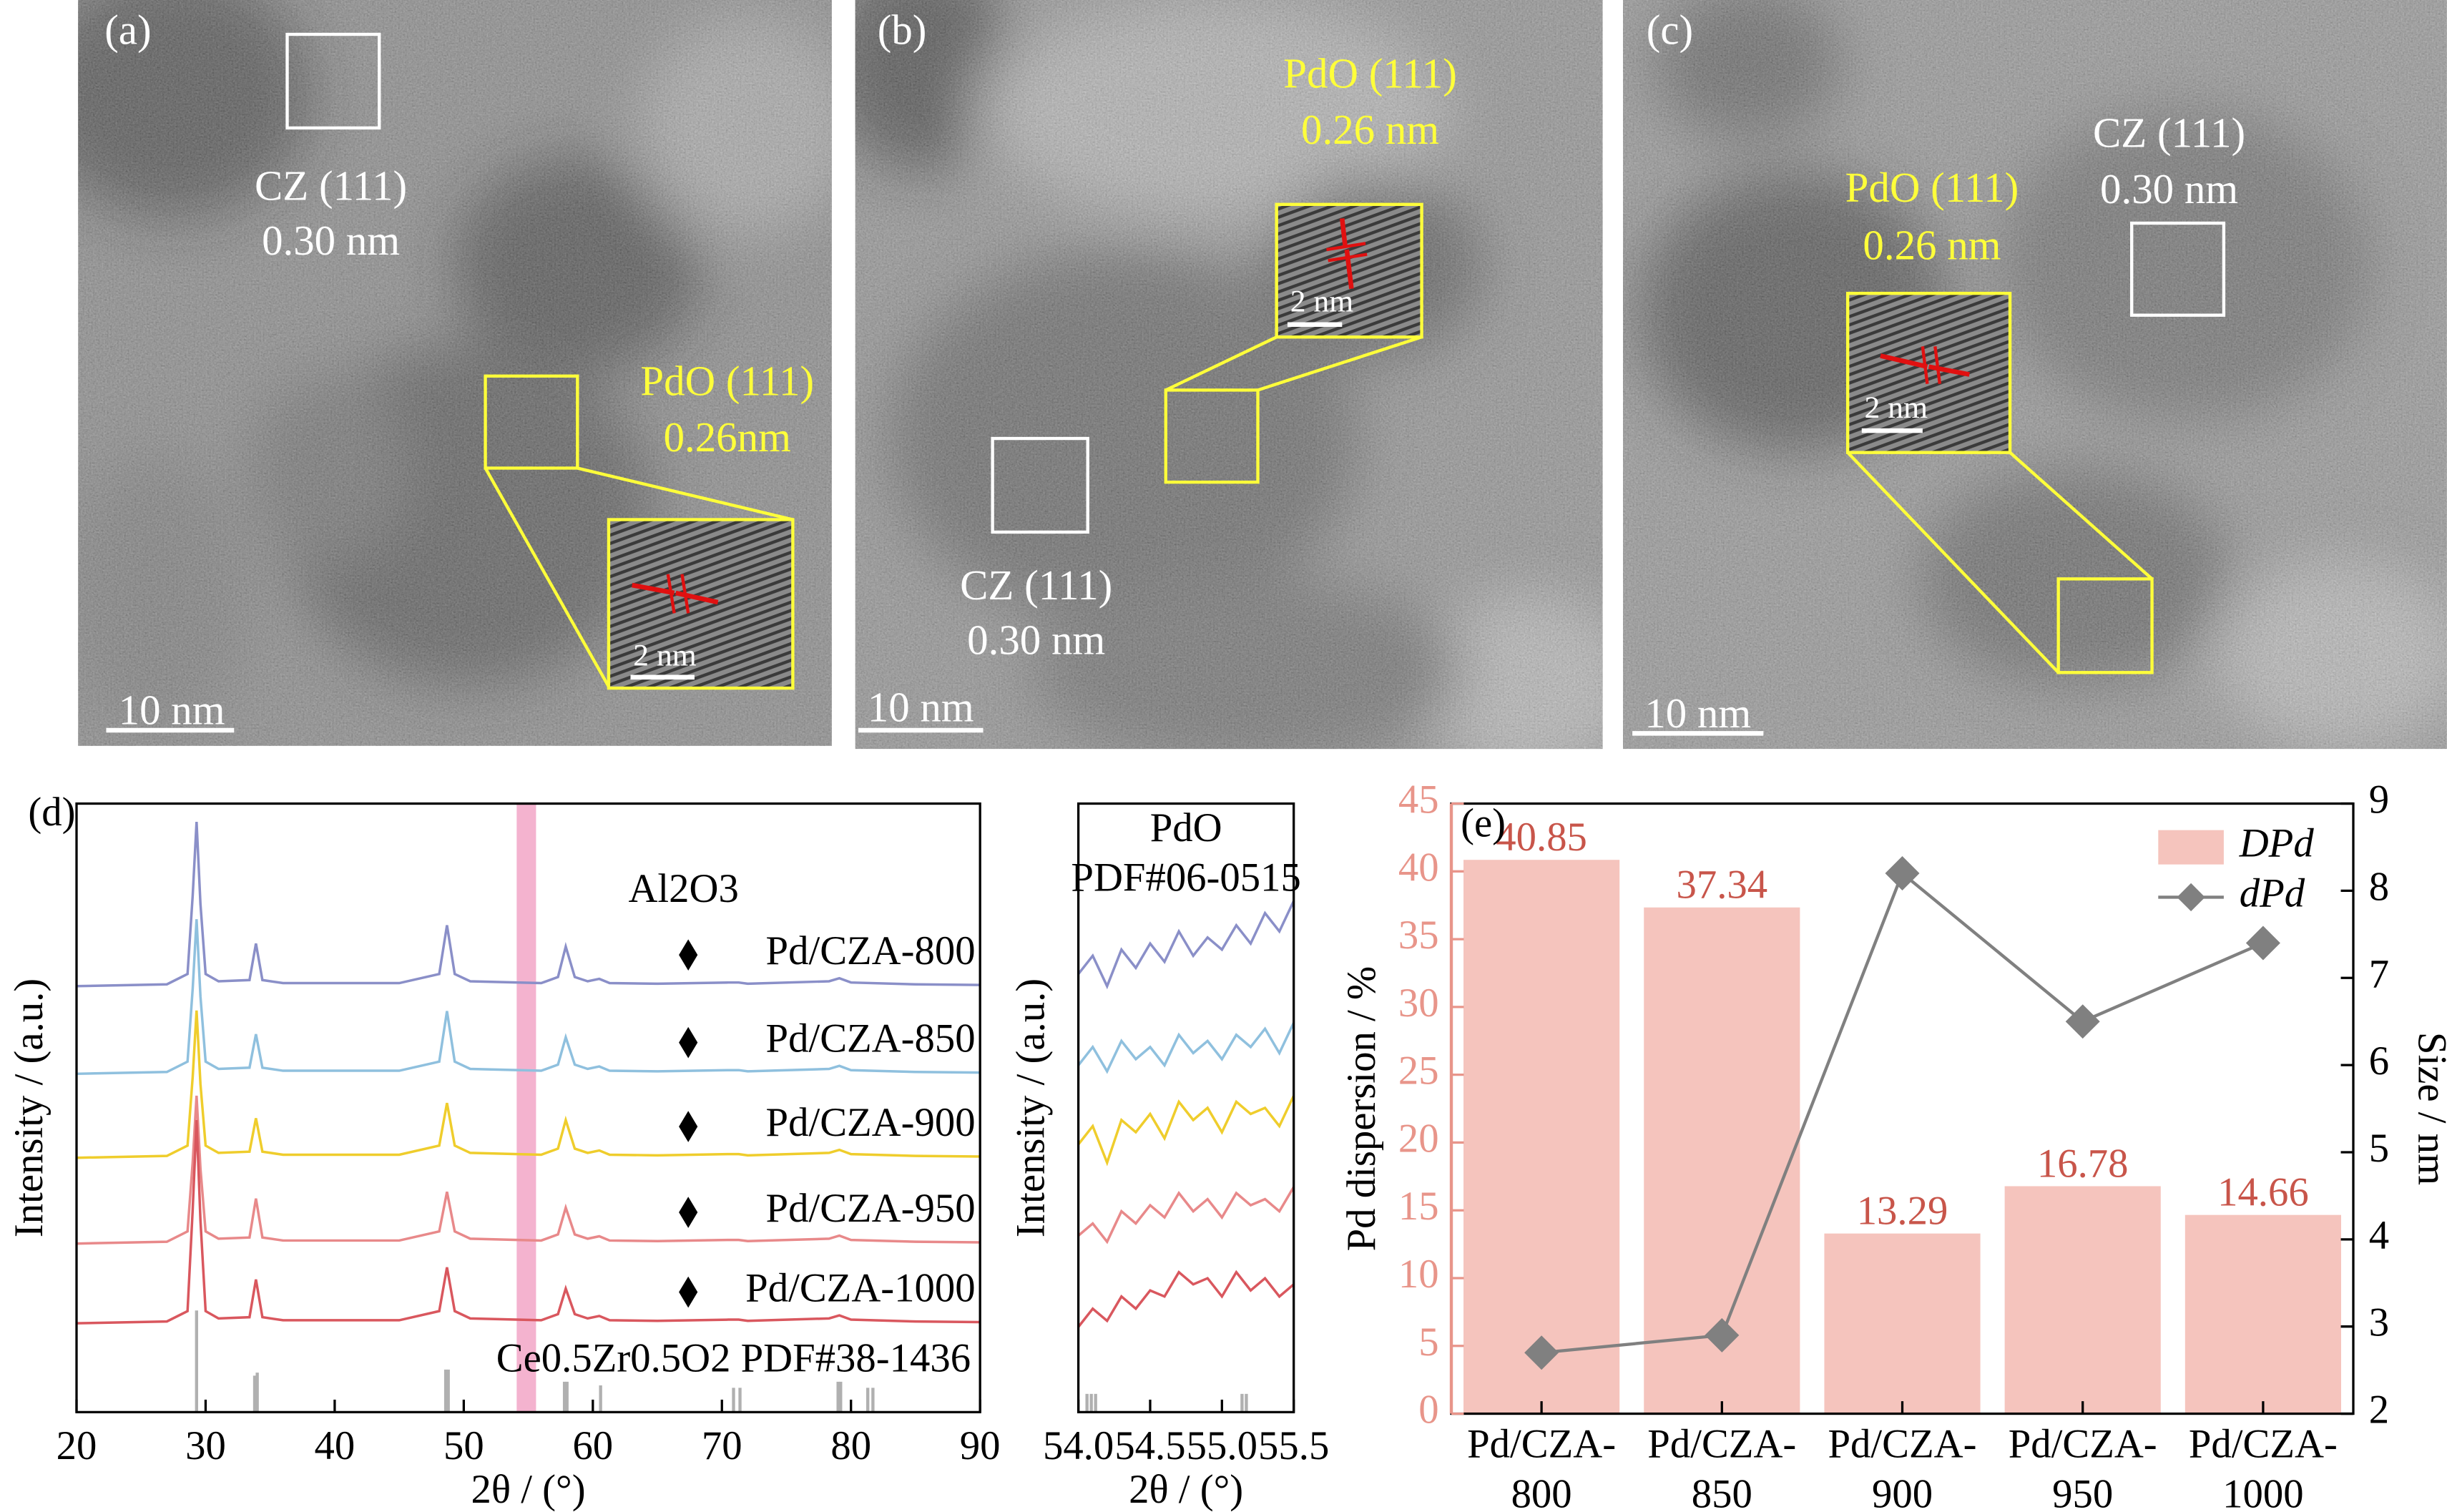 The width and height of the screenshot is (2447, 1512). What do you see at coordinates (1483, 822) in the screenshot?
I see `panel-label: (e)` at bounding box center [1483, 822].